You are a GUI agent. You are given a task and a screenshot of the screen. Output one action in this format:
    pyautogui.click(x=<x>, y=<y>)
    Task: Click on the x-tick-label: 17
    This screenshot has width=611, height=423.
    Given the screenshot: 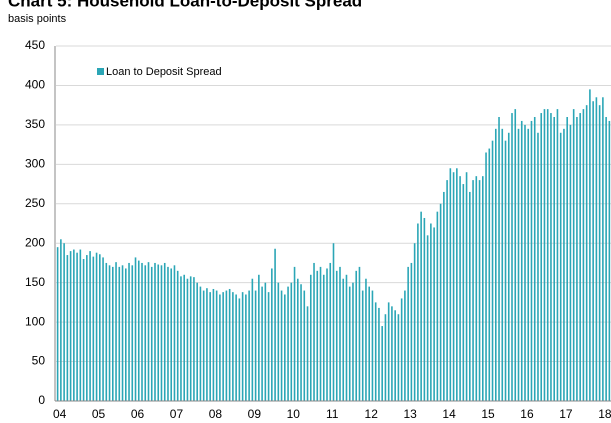 What is the action you would take?
    pyautogui.click(x=566, y=414)
    